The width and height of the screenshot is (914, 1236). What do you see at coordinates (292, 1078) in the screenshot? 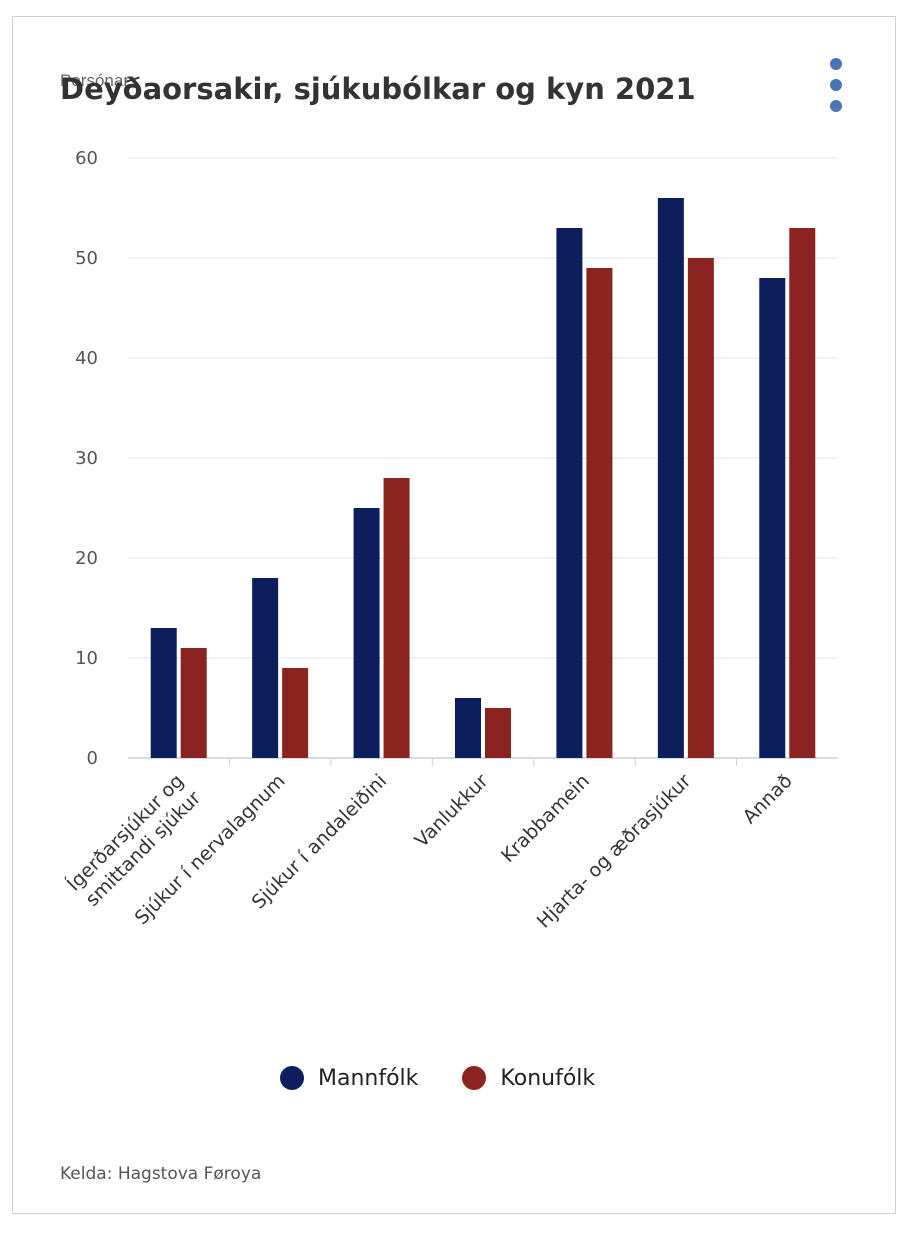
I see `legend-marker-mannfolk` at bounding box center [292, 1078].